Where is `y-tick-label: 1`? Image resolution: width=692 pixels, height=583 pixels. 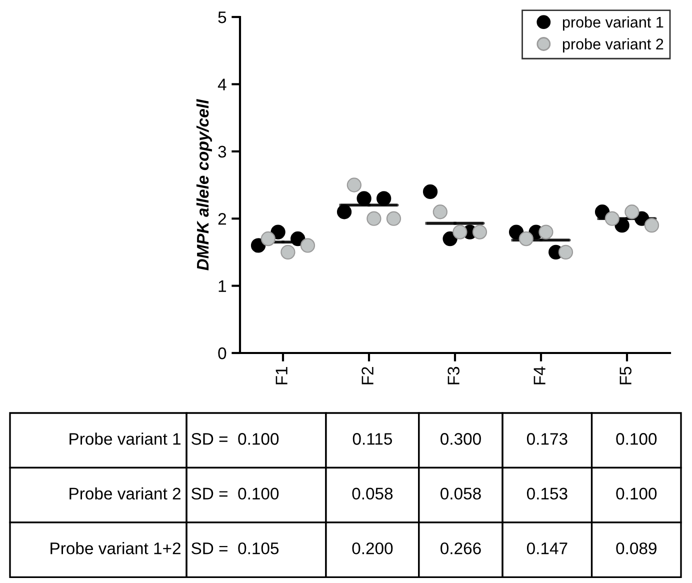
y-tick-label: 1 is located at coordinates (222, 286).